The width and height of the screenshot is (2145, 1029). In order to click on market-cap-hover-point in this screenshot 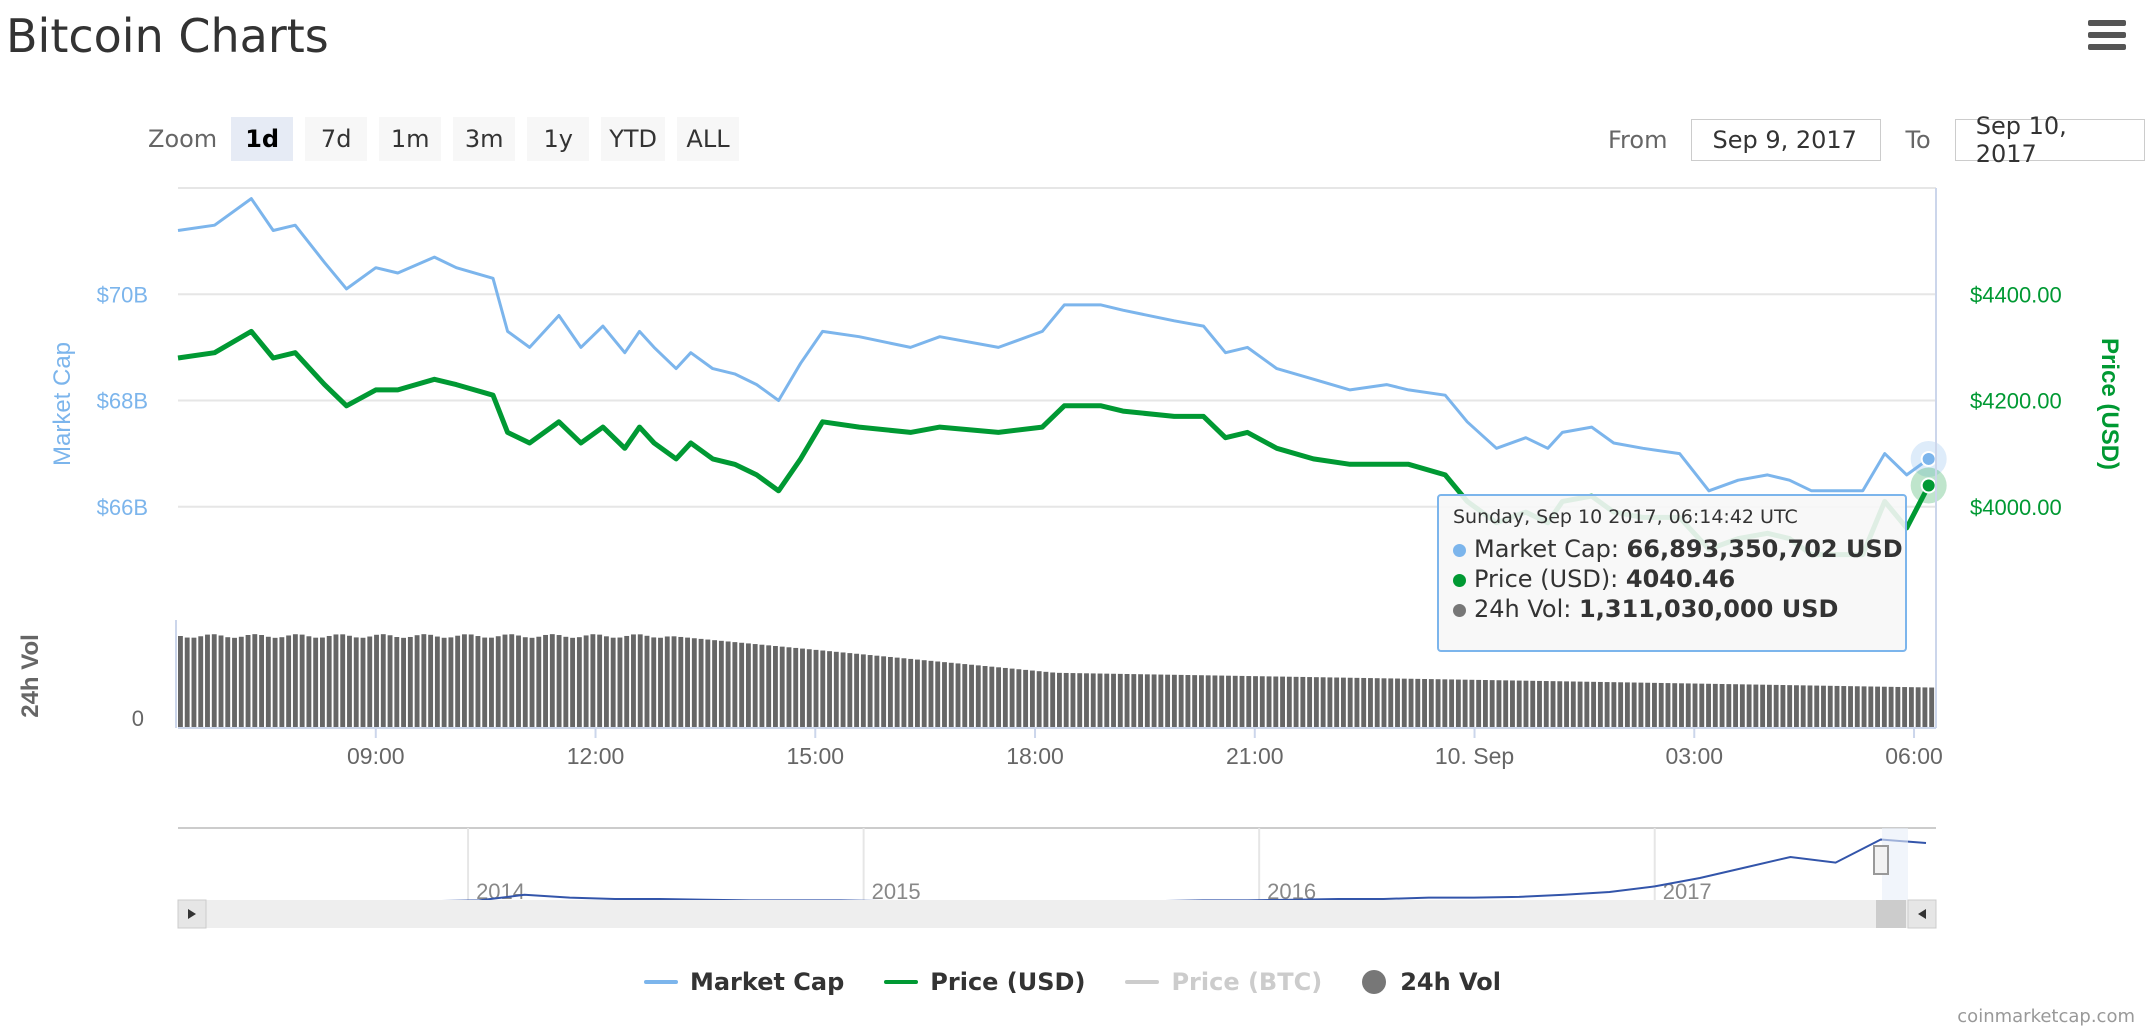, I will do `click(1928, 458)`.